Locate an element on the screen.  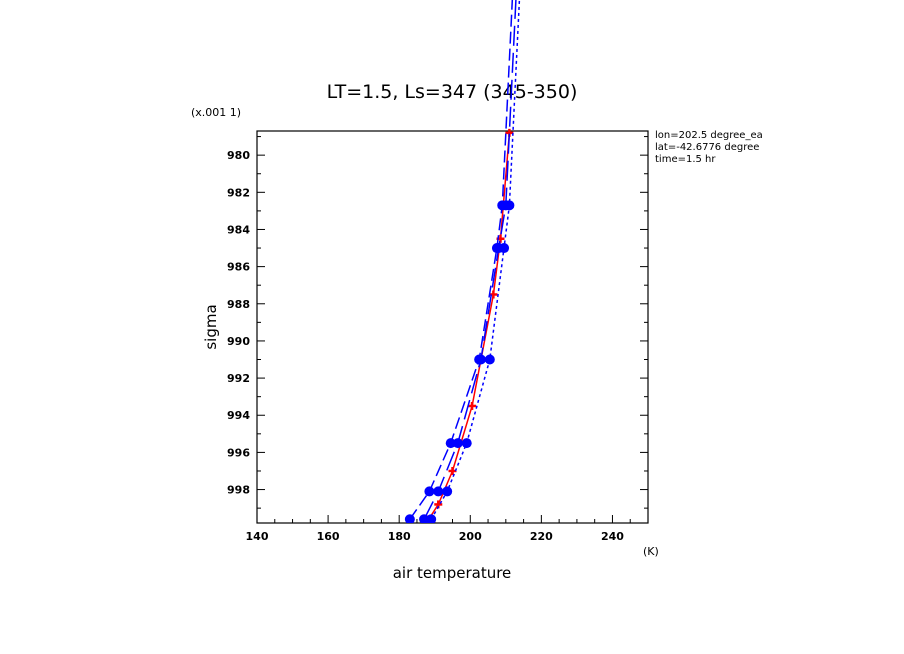
series-layer is located at coordinates (462, 261).